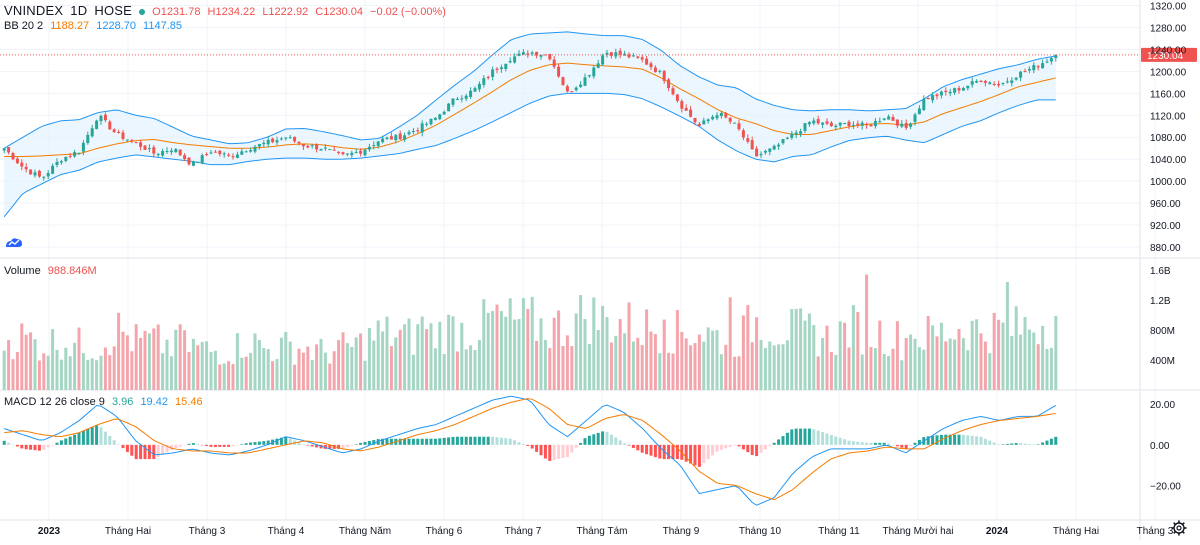 This screenshot has height=545, width=1200. Describe the element at coordinates (52, 271) in the screenshot. I see `volume-legend: Volume 988.846M` at that location.